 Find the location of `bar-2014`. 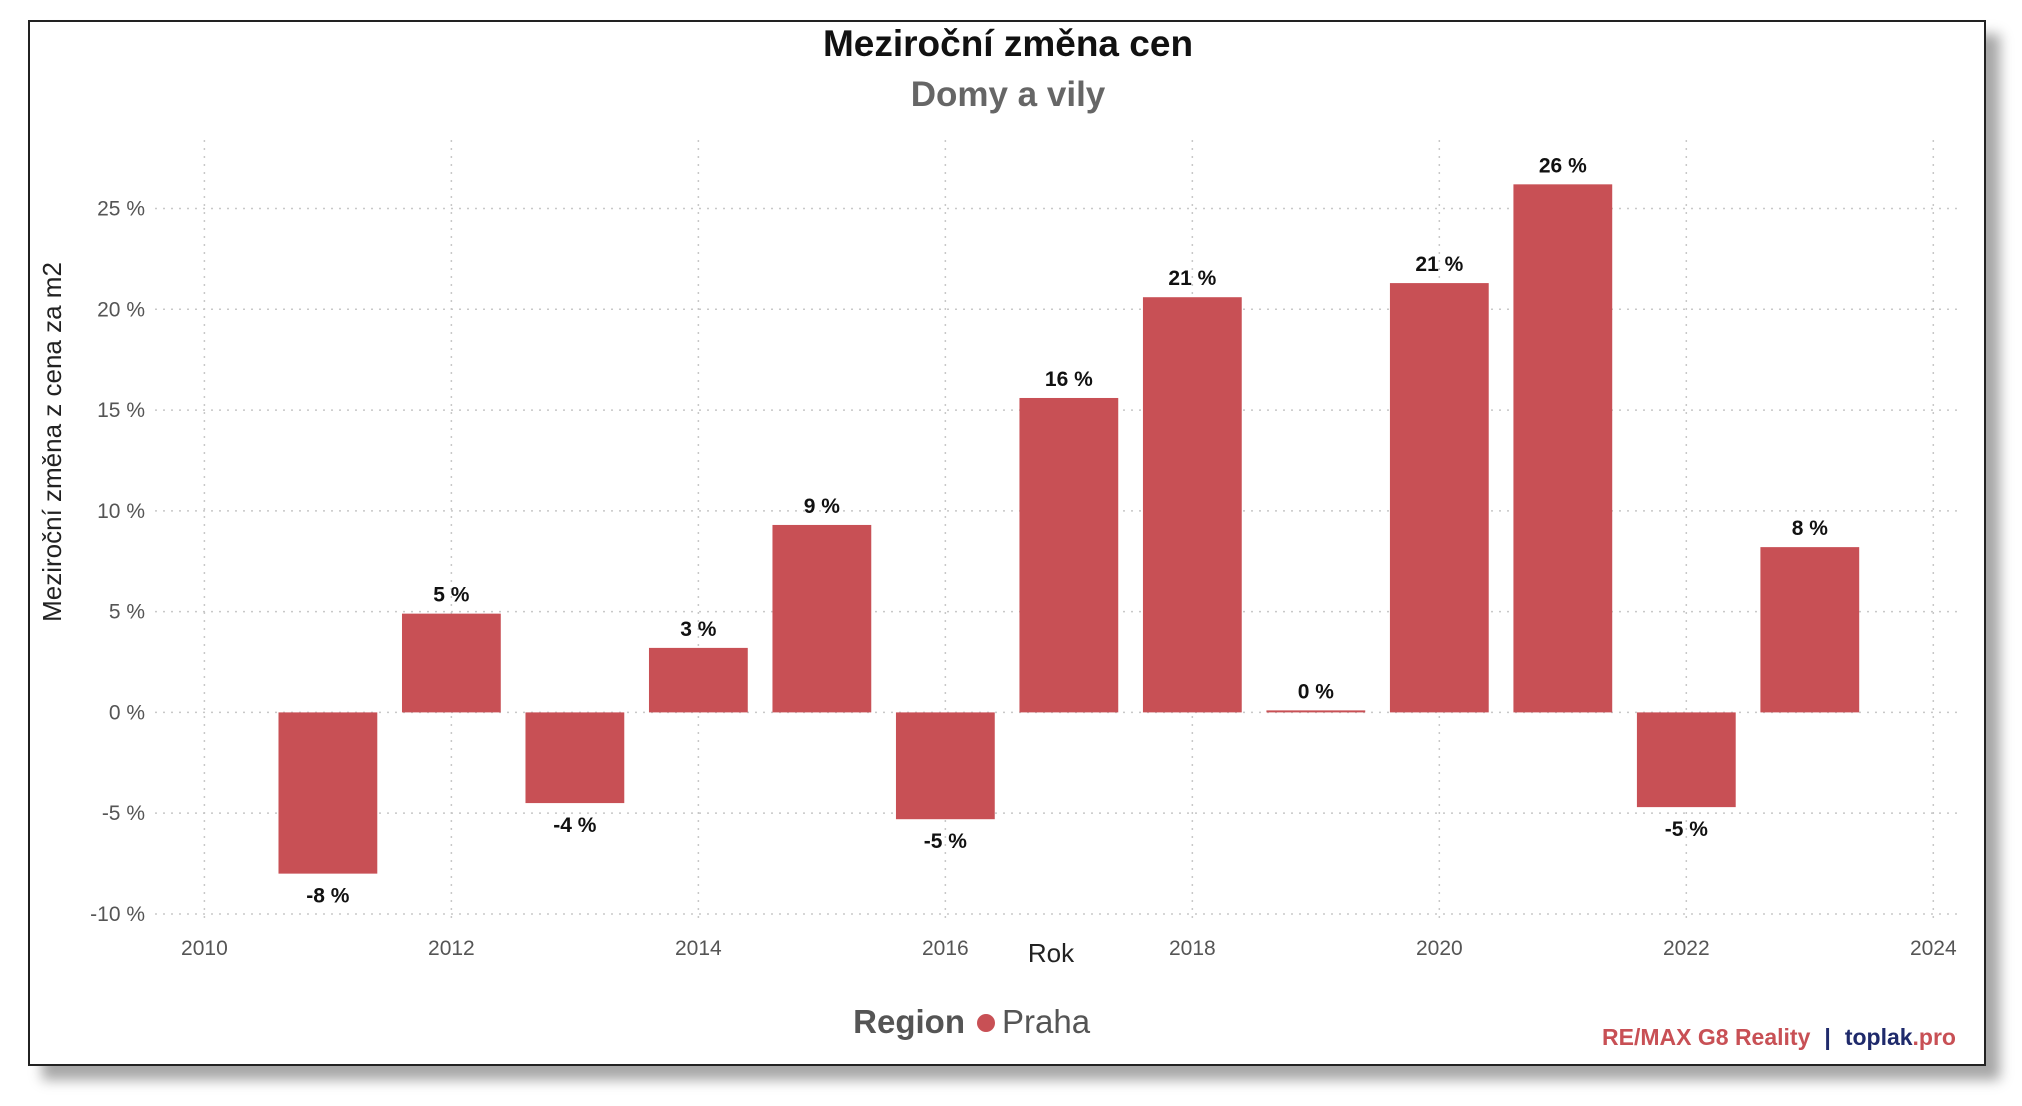

bar-2014 is located at coordinates (698, 680).